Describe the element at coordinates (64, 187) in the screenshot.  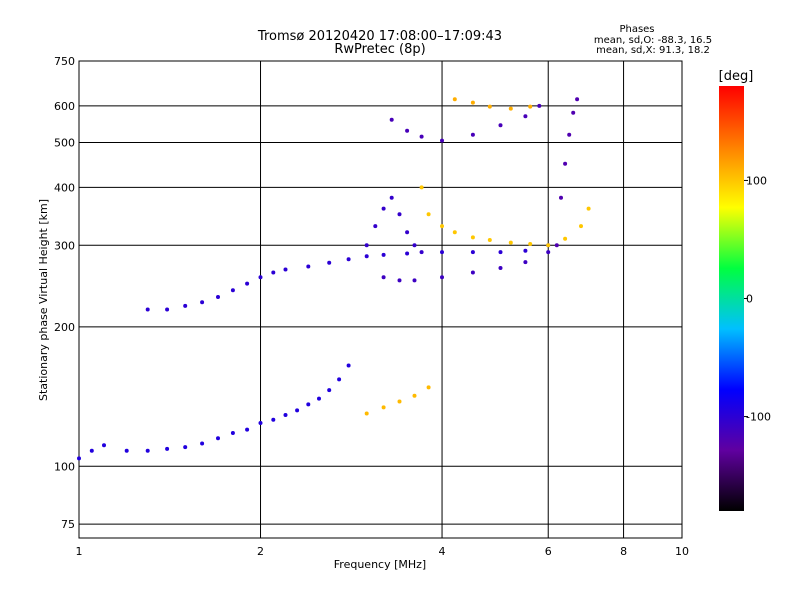
I see `y-tick-label: 400` at that location.